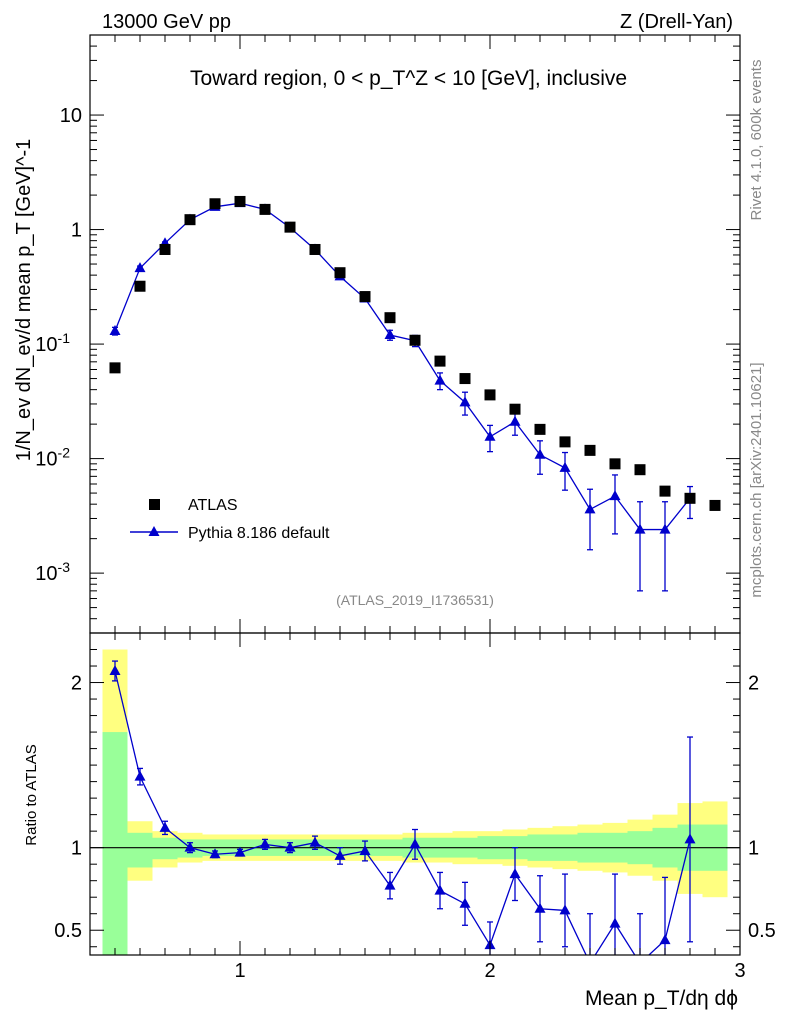  I want to click on ratio-y-tick-label-left: 0.5, so click(68, 931).